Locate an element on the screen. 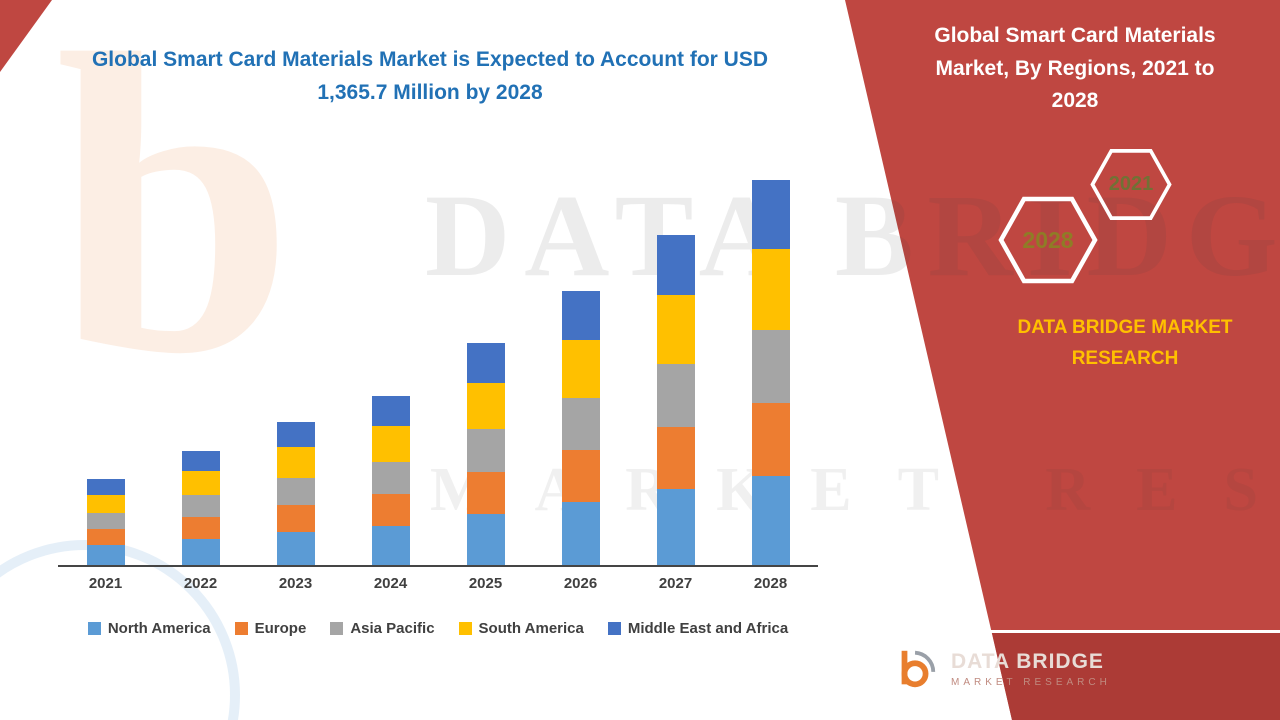  hexagon-2021-label: 2021 is located at coordinates (1131, 184).